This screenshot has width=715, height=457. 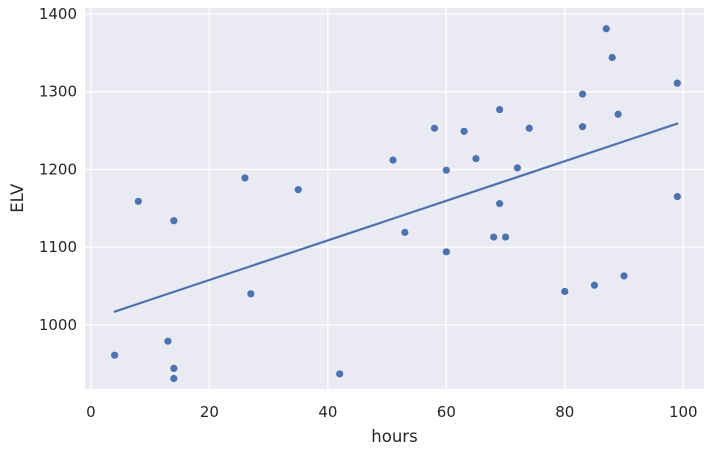 I want to click on x-tick-label: 20, so click(x=209, y=412).